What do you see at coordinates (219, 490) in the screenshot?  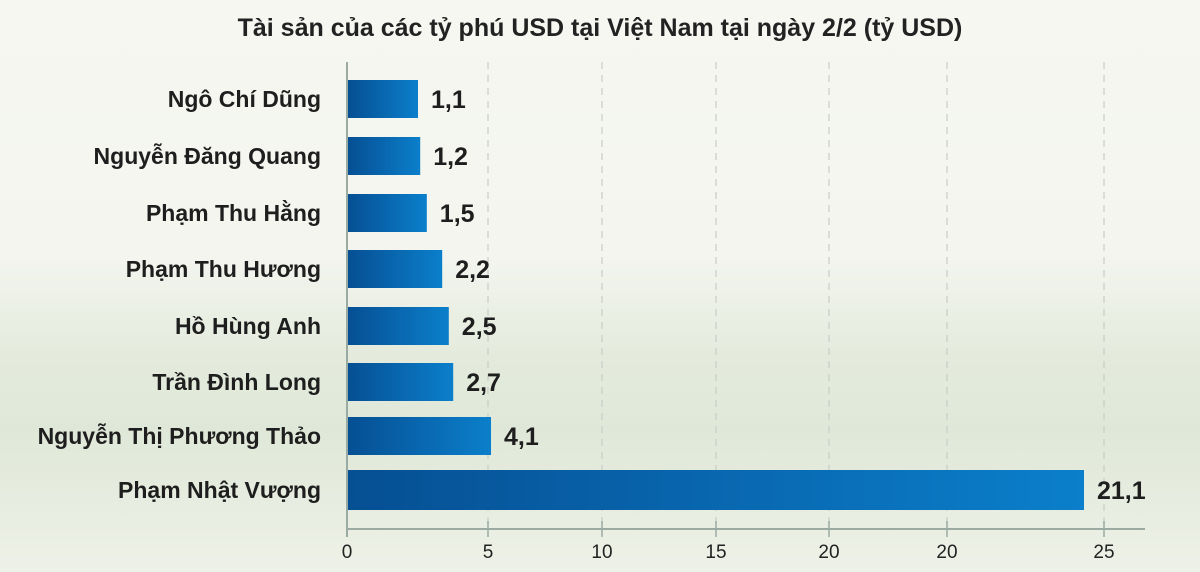 I see `category-label: Phạm Nhật Vượng` at bounding box center [219, 490].